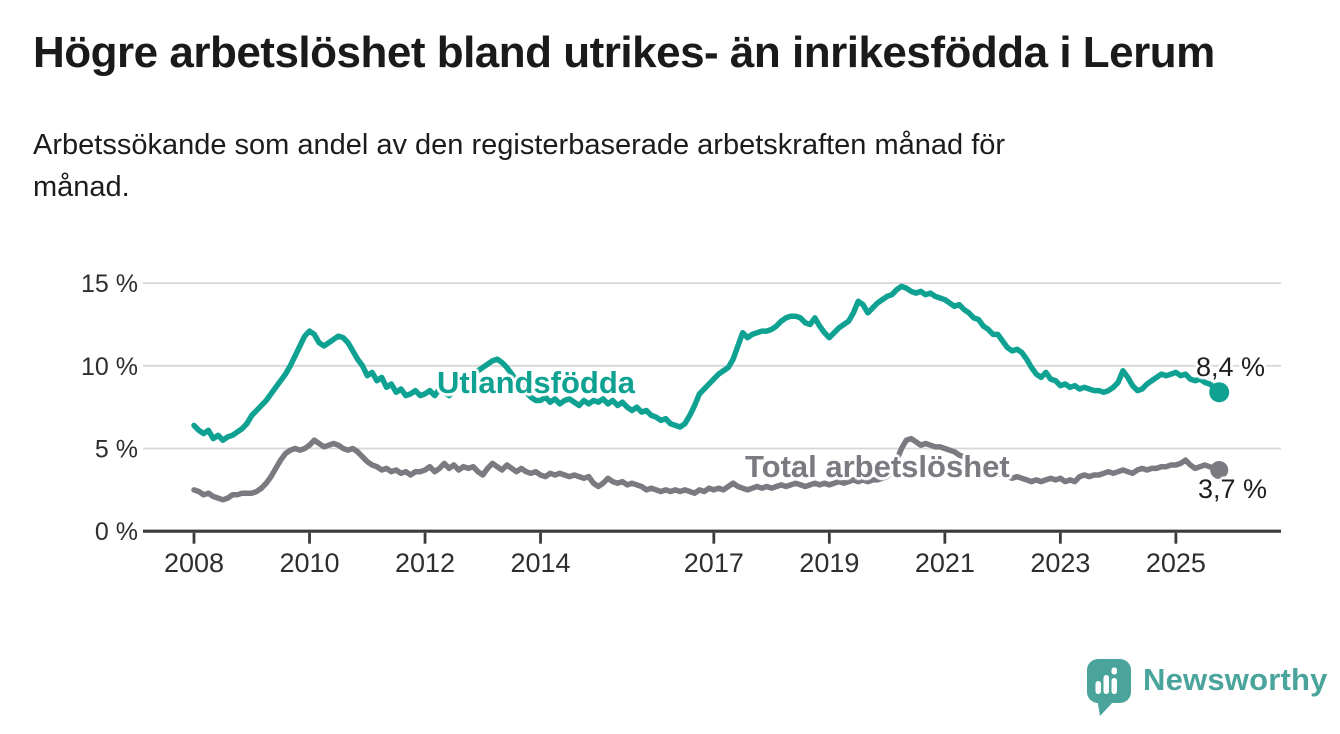 The image size is (1340, 734). Describe the element at coordinates (425, 563) in the screenshot. I see `x-axis-tick-label: 2012` at that location.